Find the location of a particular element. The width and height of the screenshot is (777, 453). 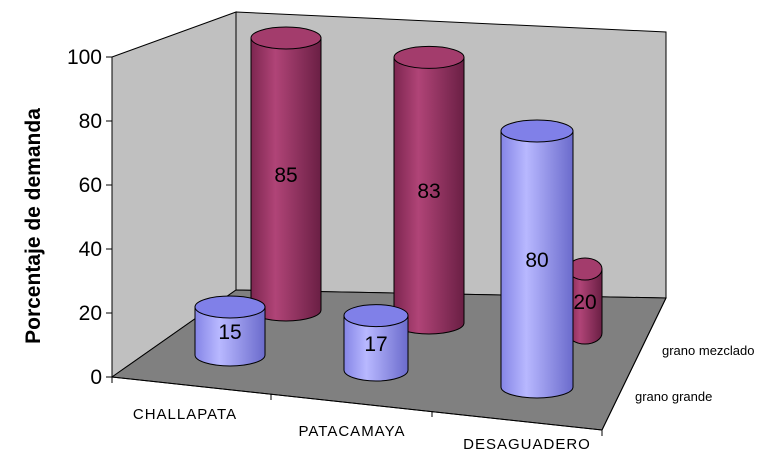

cylinder-bar: 85 is located at coordinates (286, 174).